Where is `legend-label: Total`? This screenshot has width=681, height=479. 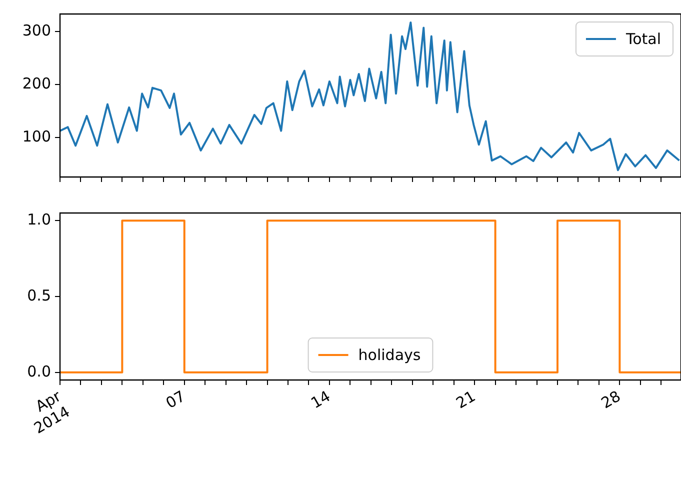
legend-label: Total is located at coordinates (643, 39).